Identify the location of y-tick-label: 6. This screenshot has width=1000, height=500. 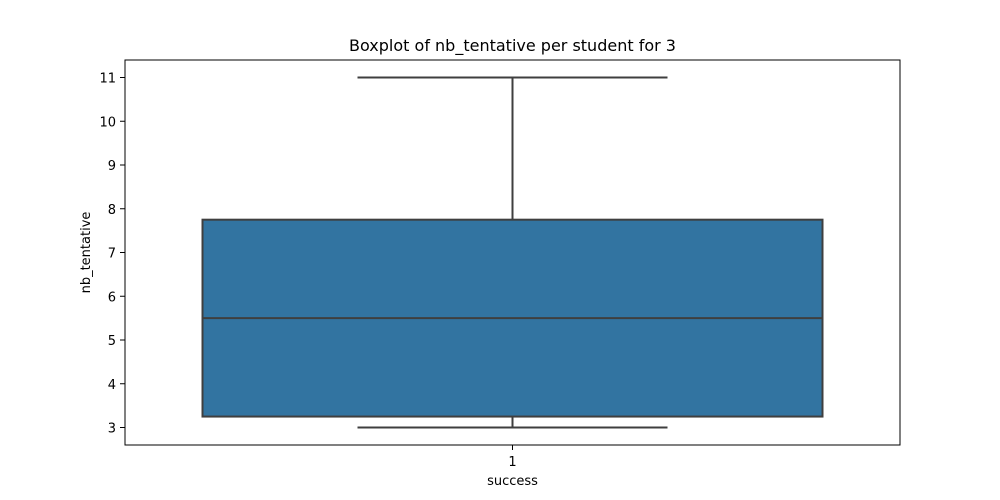
(112, 297).